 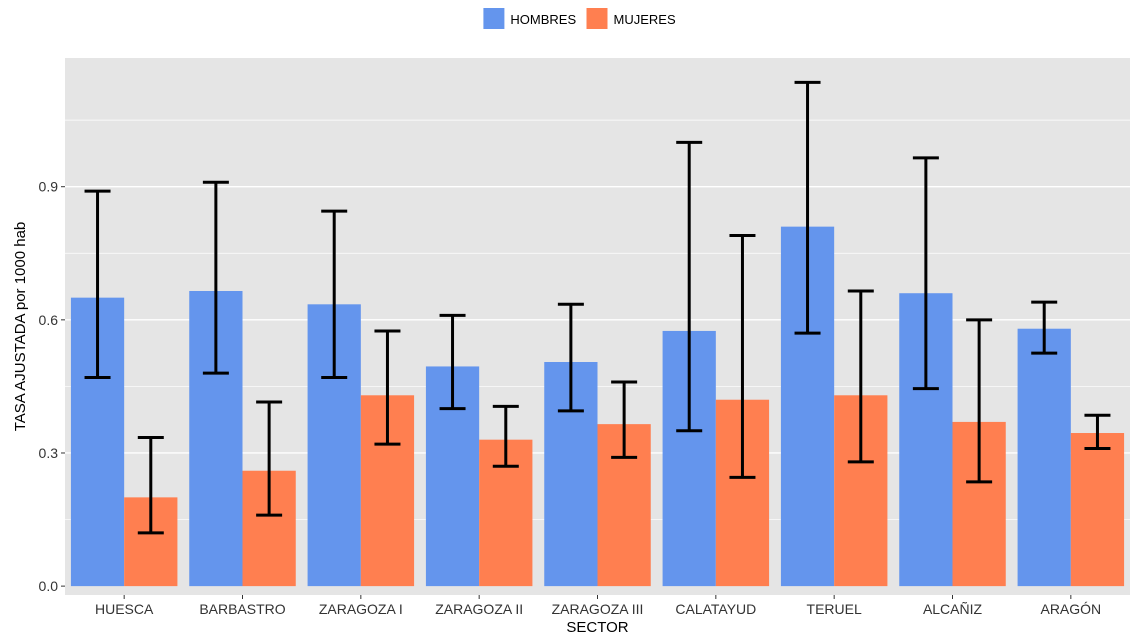 What do you see at coordinates (49, 453) in the screenshot?
I see `y-tick-label: 0.3` at bounding box center [49, 453].